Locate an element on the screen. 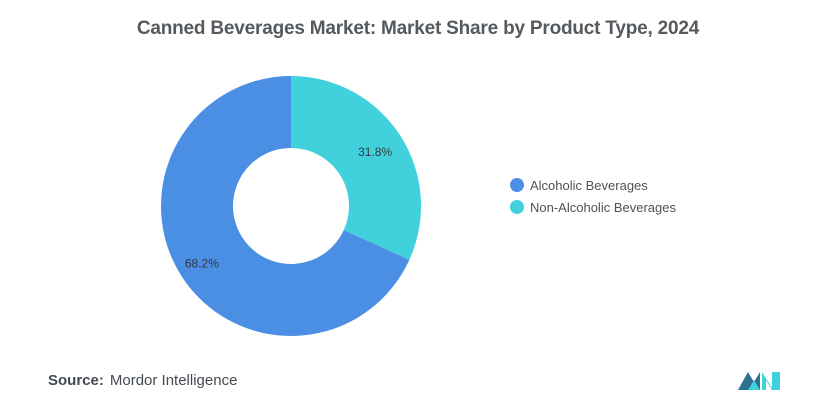 Image resolution: width=836 pixels, height=416 pixels. legend-swatch-alcoholic is located at coordinates (517, 185).